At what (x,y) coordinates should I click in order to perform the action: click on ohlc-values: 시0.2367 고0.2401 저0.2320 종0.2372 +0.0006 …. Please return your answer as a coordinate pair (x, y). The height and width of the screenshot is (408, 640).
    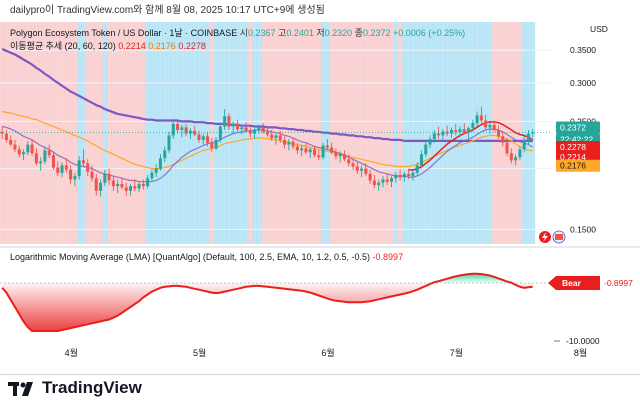
    Looking at the image, I should click on (352, 33).